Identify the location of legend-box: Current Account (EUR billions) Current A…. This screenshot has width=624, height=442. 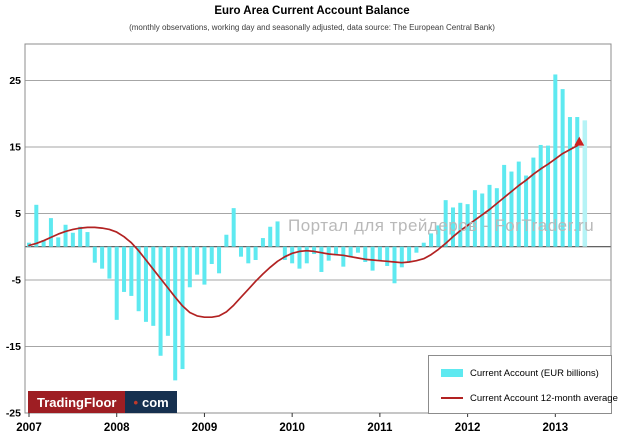
(523, 384).